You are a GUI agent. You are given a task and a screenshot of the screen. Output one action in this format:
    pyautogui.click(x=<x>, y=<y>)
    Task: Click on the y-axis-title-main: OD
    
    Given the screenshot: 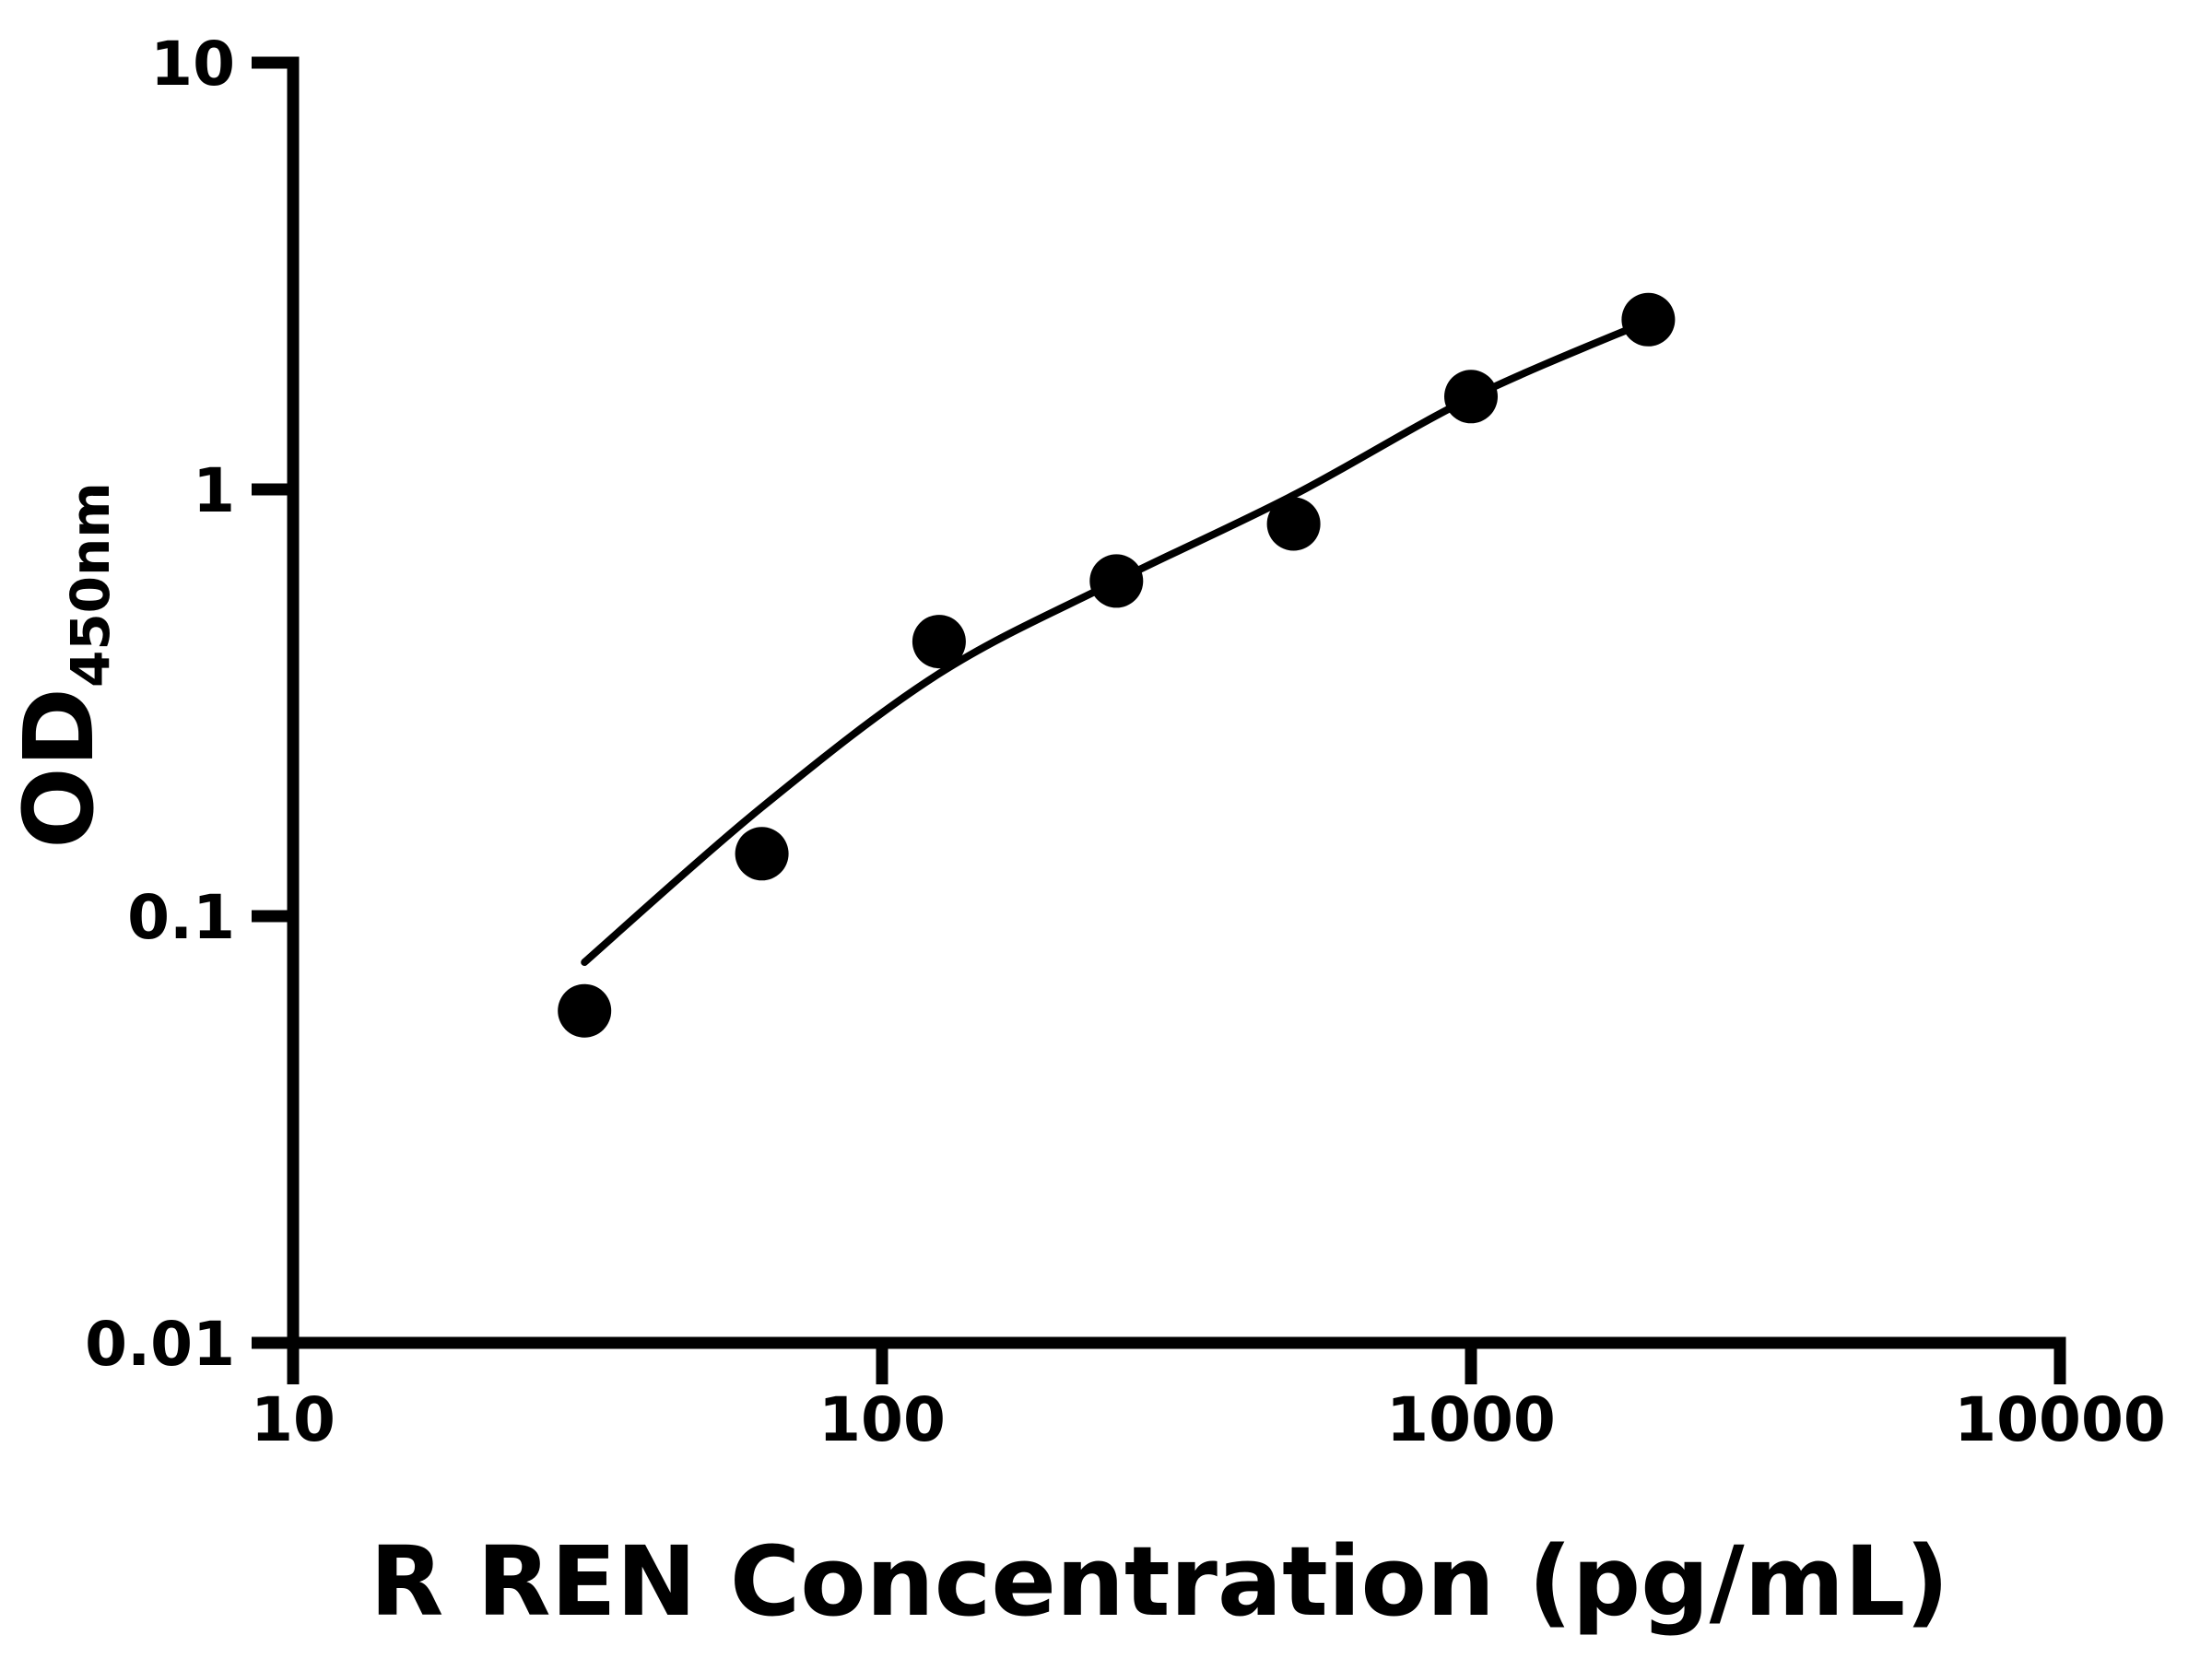 What is the action you would take?
    pyautogui.click(x=59, y=768)
    